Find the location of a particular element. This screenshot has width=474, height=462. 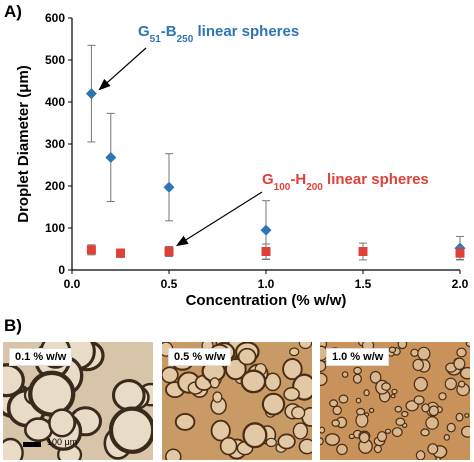

y-tick-label: 300 is located at coordinates (55, 144).